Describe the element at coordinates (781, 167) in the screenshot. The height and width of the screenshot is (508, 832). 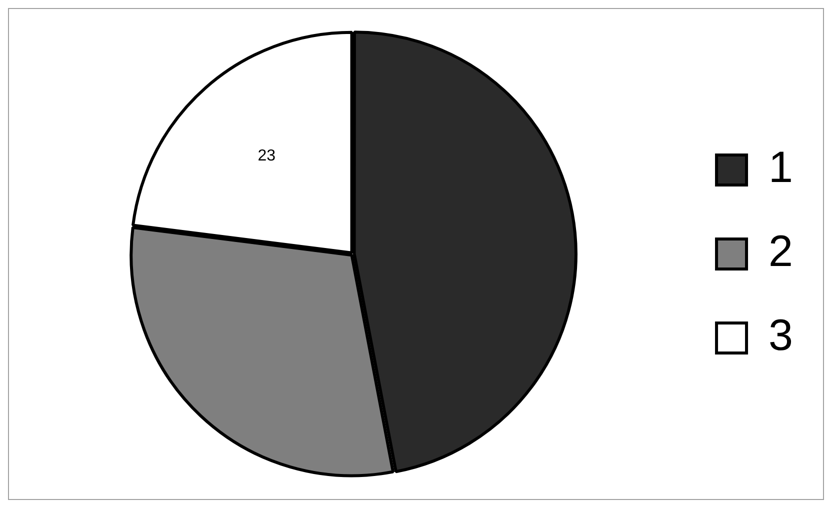
I see `legend-label: 1` at that location.